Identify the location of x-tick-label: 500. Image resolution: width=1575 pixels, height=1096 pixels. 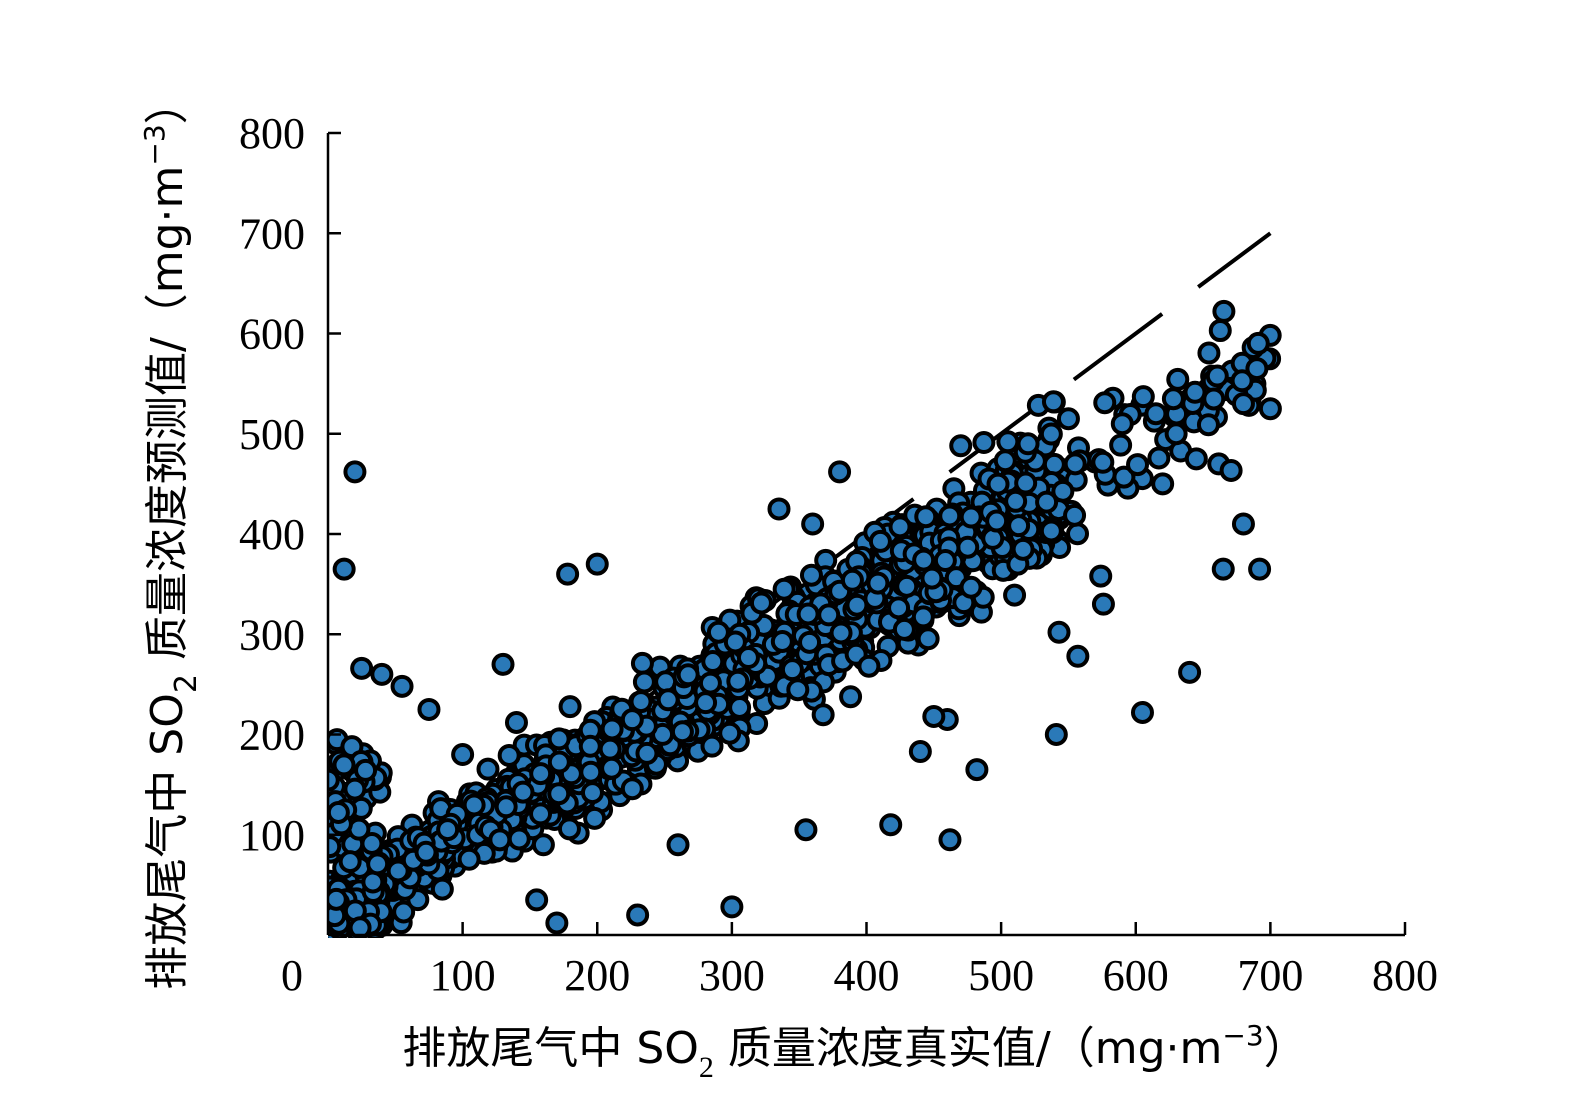
(1001, 975).